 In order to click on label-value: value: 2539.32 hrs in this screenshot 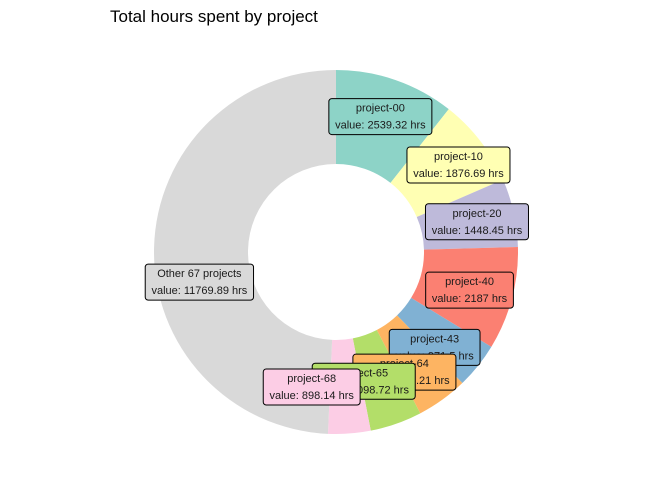, I will do `click(380, 126)`.